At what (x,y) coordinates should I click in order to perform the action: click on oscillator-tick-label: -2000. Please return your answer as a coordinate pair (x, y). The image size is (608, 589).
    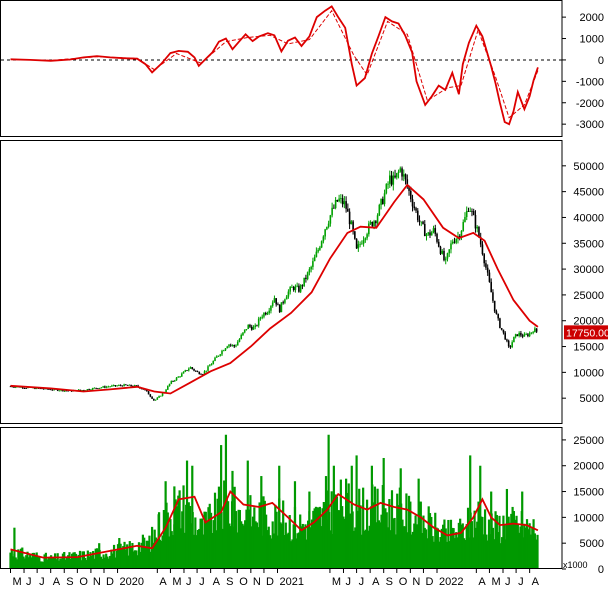
    Looking at the image, I should click on (590, 104).